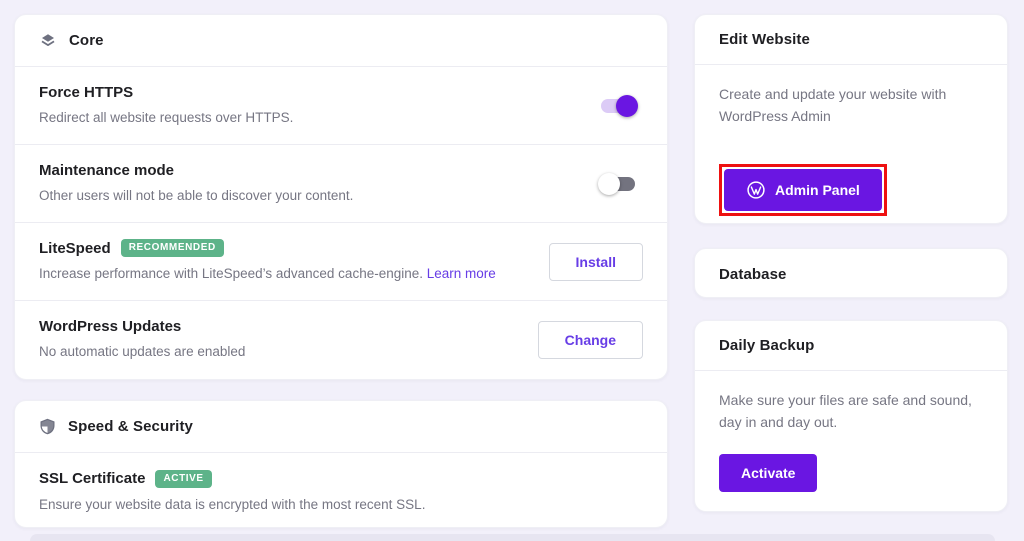 This screenshot has width=1024, height=541. Describe the element at coordinates (172, 248) in the screenshot. I see `recommended-badge: RECOMMENDED` at that location.